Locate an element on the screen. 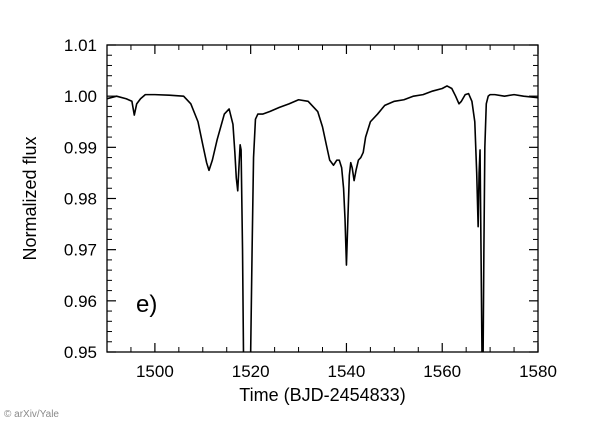  x-tick-labels: 1500 1520 1540 1560 1580 is located at coordinates (346, 371).